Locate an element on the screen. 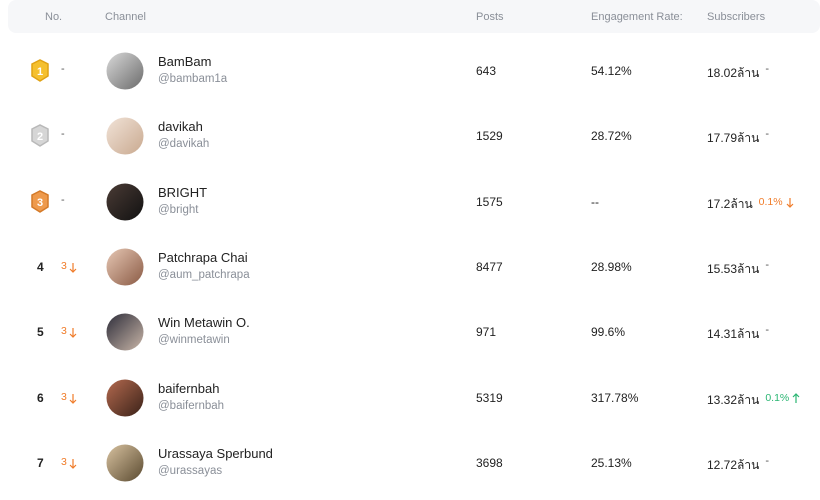  channel-handle: @bright is located at coordinates (178, 209).